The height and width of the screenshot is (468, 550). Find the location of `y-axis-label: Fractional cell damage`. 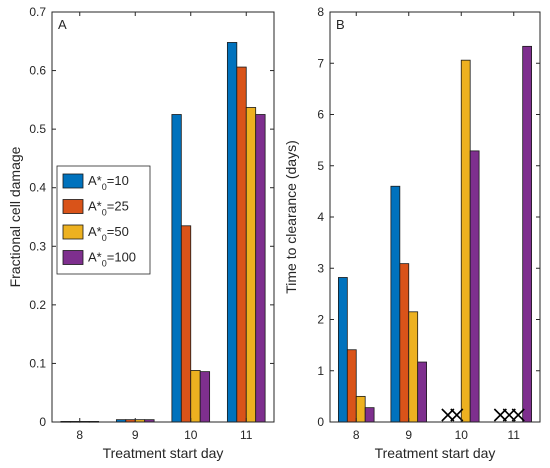

y-axis-label: Fractional cell damage is located at coordinates (15, 216).